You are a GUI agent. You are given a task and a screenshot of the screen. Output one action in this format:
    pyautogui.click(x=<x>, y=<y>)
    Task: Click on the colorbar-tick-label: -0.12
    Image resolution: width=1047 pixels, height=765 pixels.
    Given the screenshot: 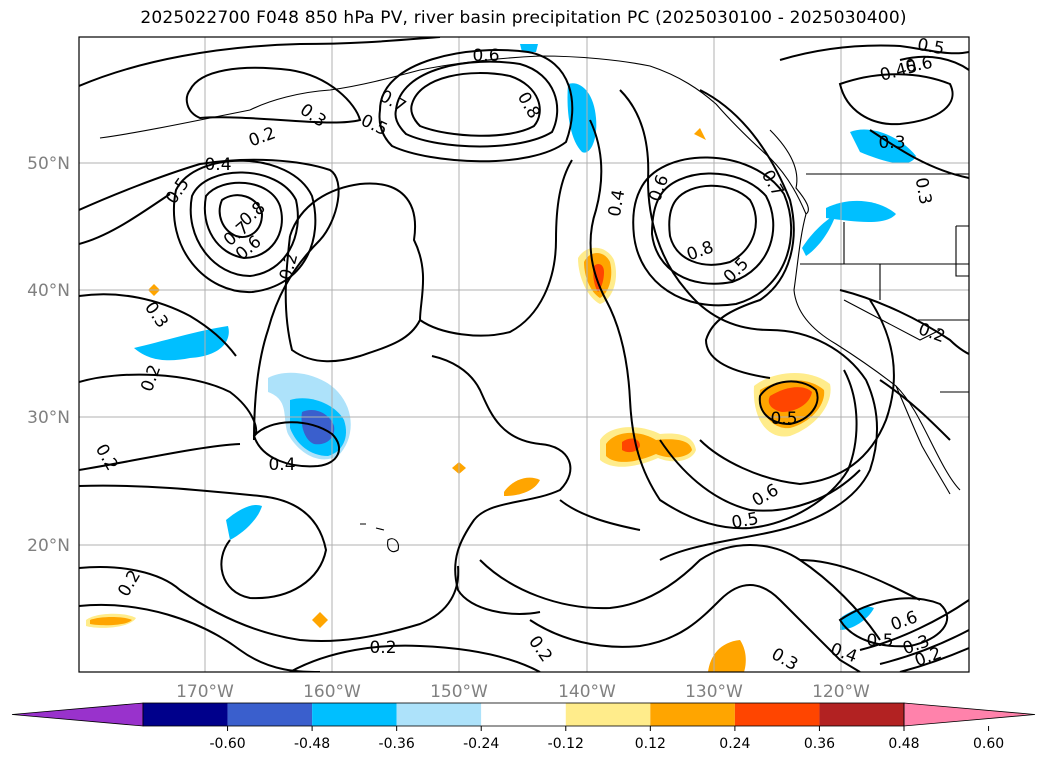 What is the action you would take?
    pyautogui.click(x=566, y=744)
    